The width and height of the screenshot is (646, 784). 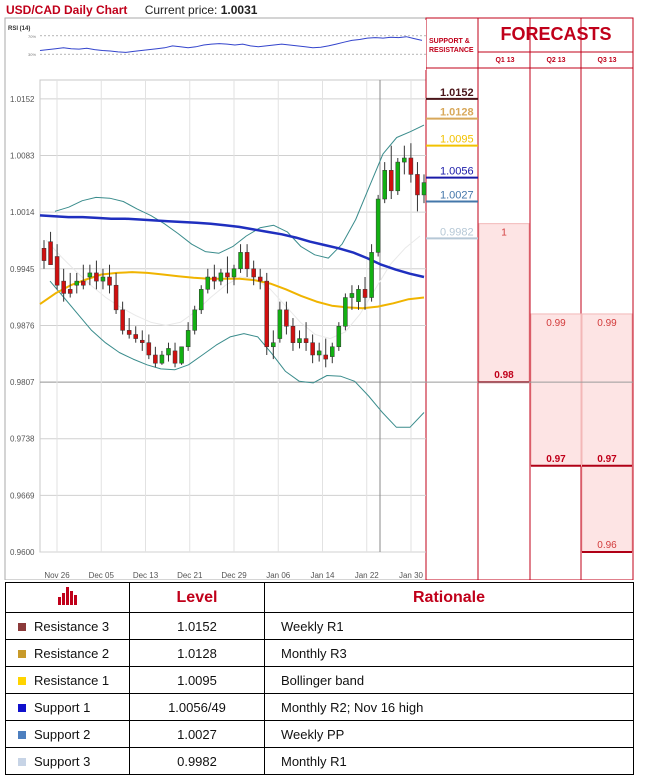 What do you see at coordinates (607, 459) in the screenshot?
I see `forecast-mid-label: 0.97` at bounding box center [607, 459].